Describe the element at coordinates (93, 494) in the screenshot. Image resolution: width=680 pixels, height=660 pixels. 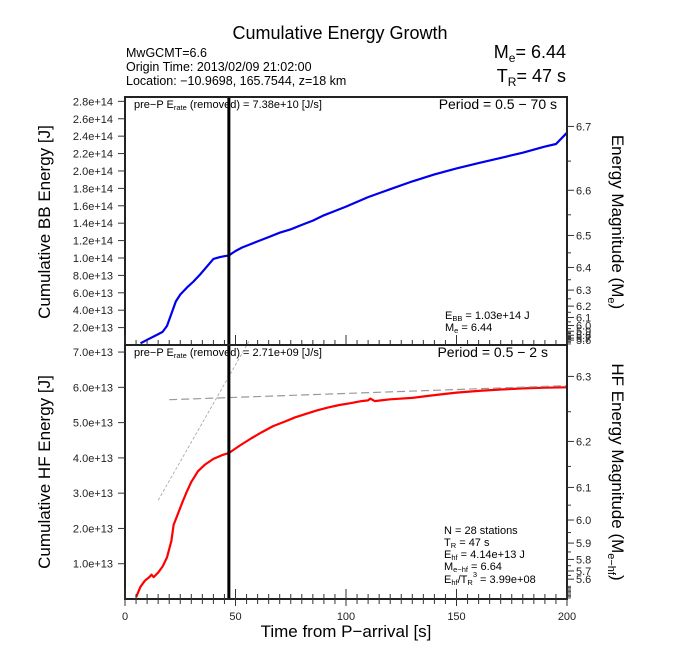
I see `hf-ytick-label: 3.0e+13` at that location.